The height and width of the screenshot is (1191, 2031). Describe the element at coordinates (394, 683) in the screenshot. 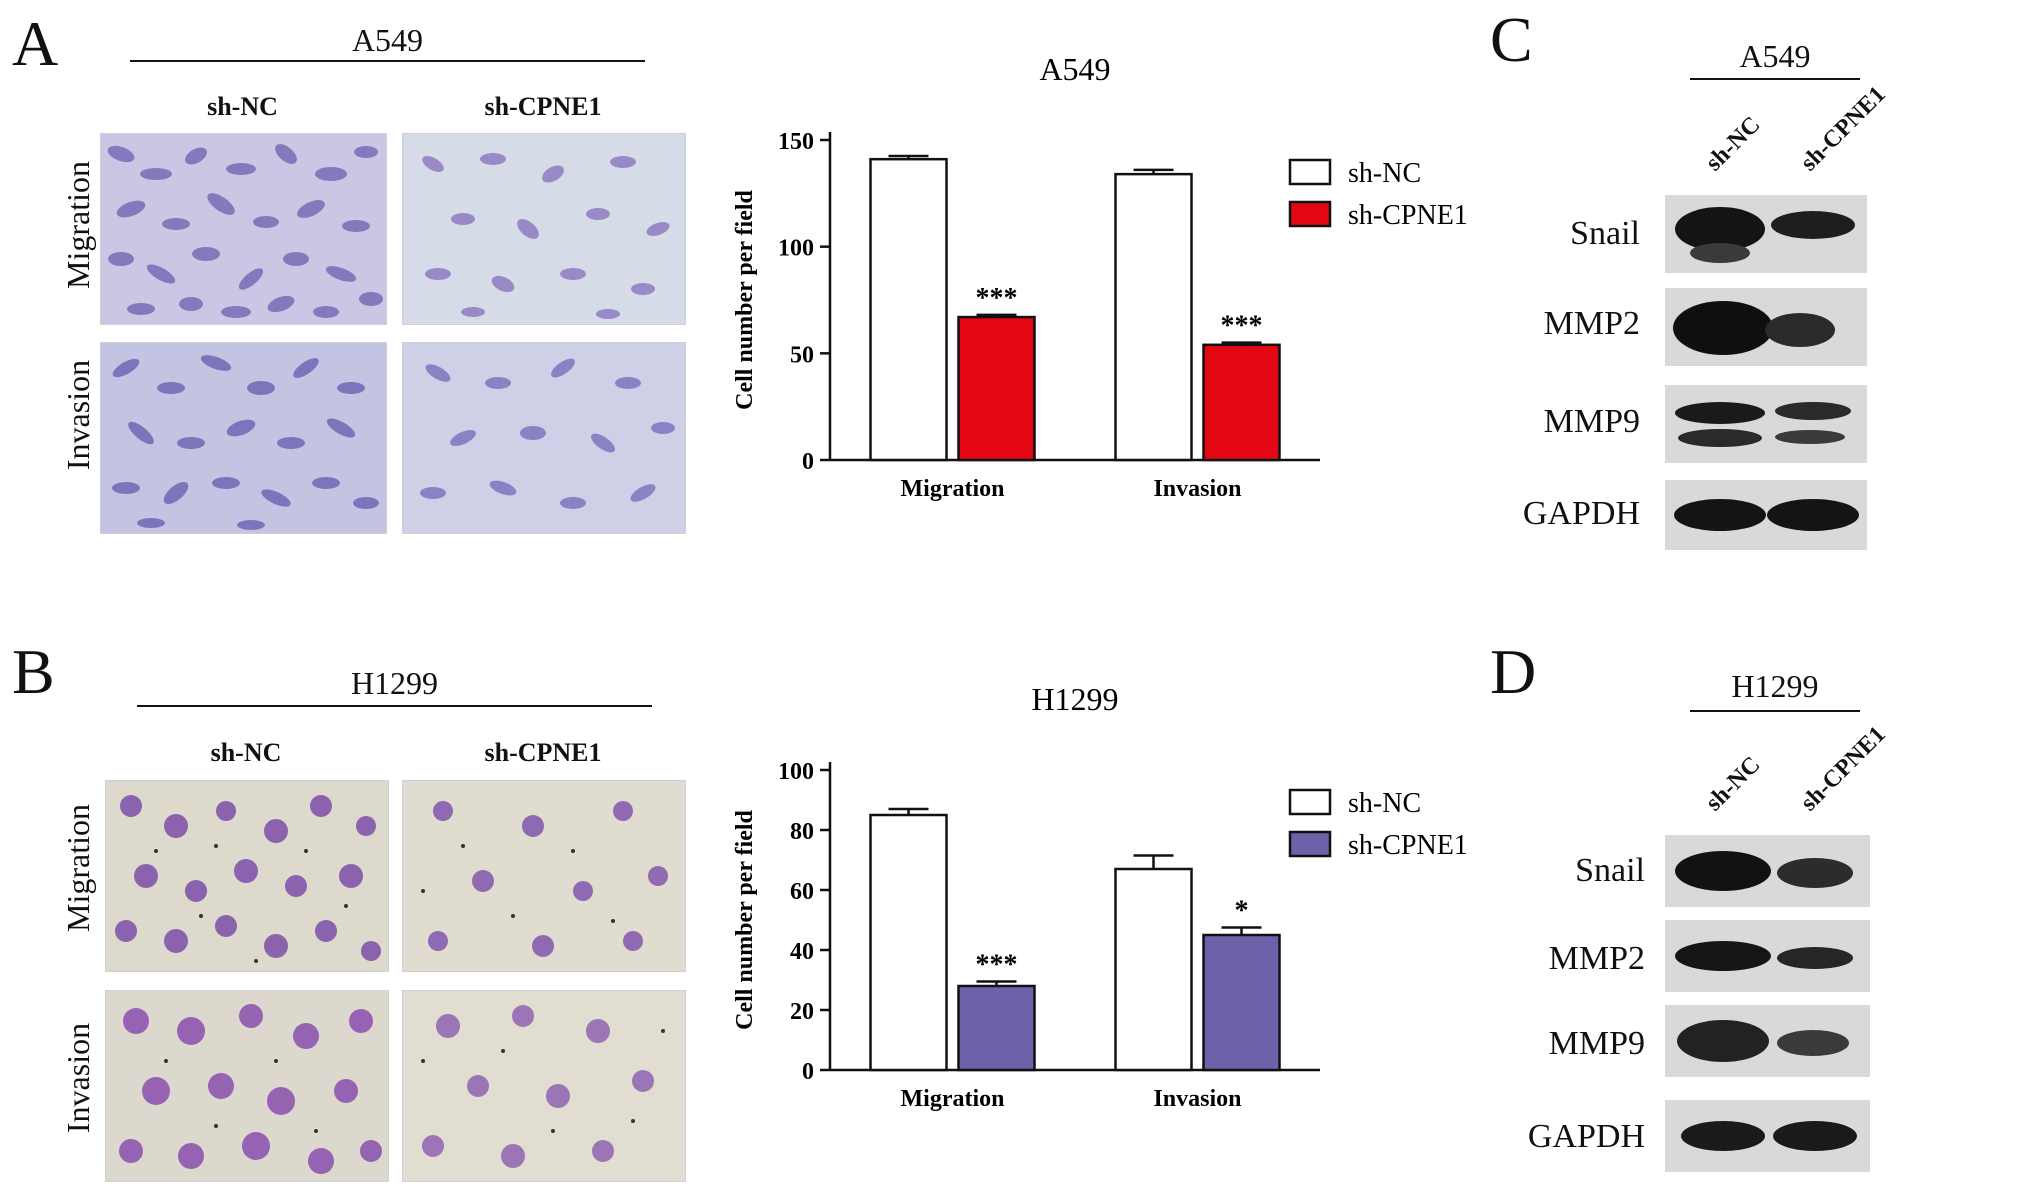

I see `panel-b-cell-line: H1299` at that location.